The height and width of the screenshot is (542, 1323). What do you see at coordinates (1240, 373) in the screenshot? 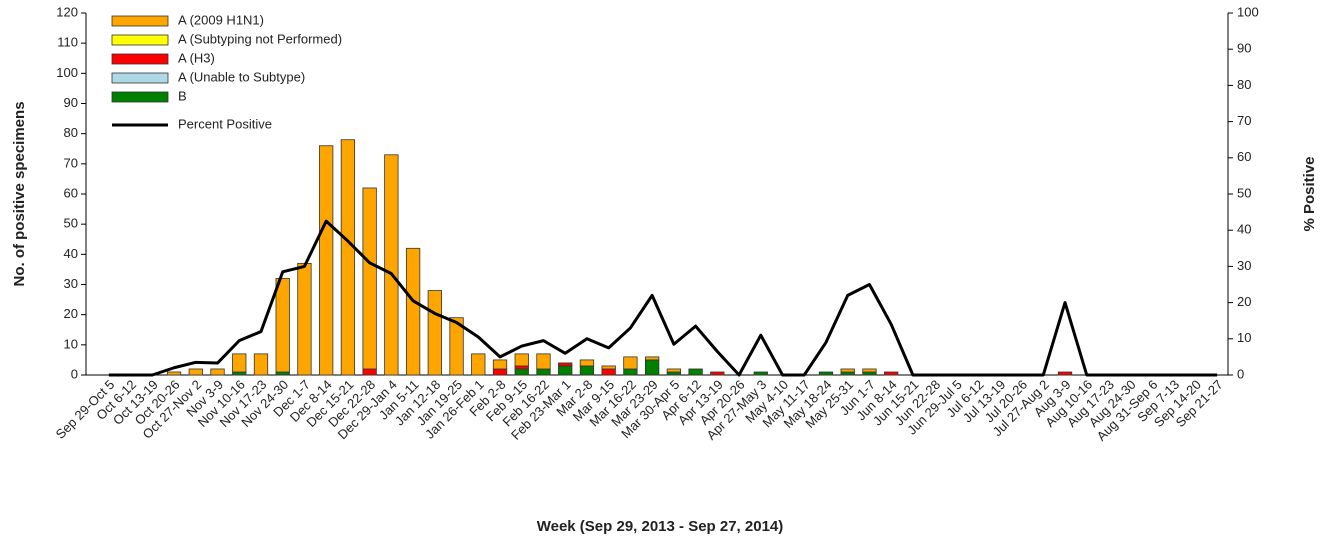
I see `y2-tick-label: 0` at bounding box center [1240, 373].